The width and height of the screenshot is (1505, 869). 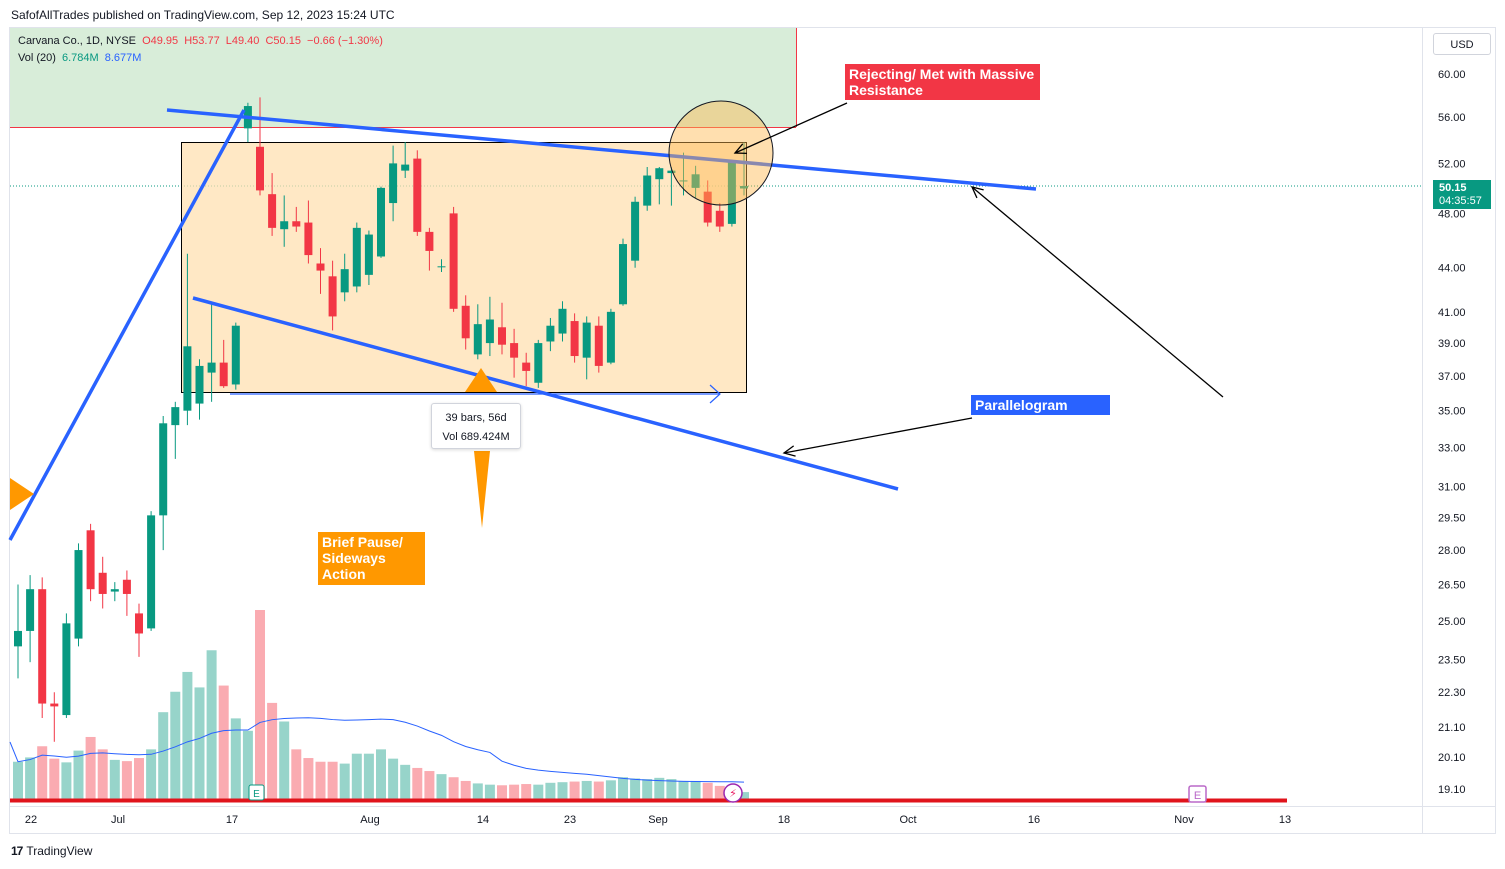 I want to click on arrow-trendline-head, so click(x=977, y=192).